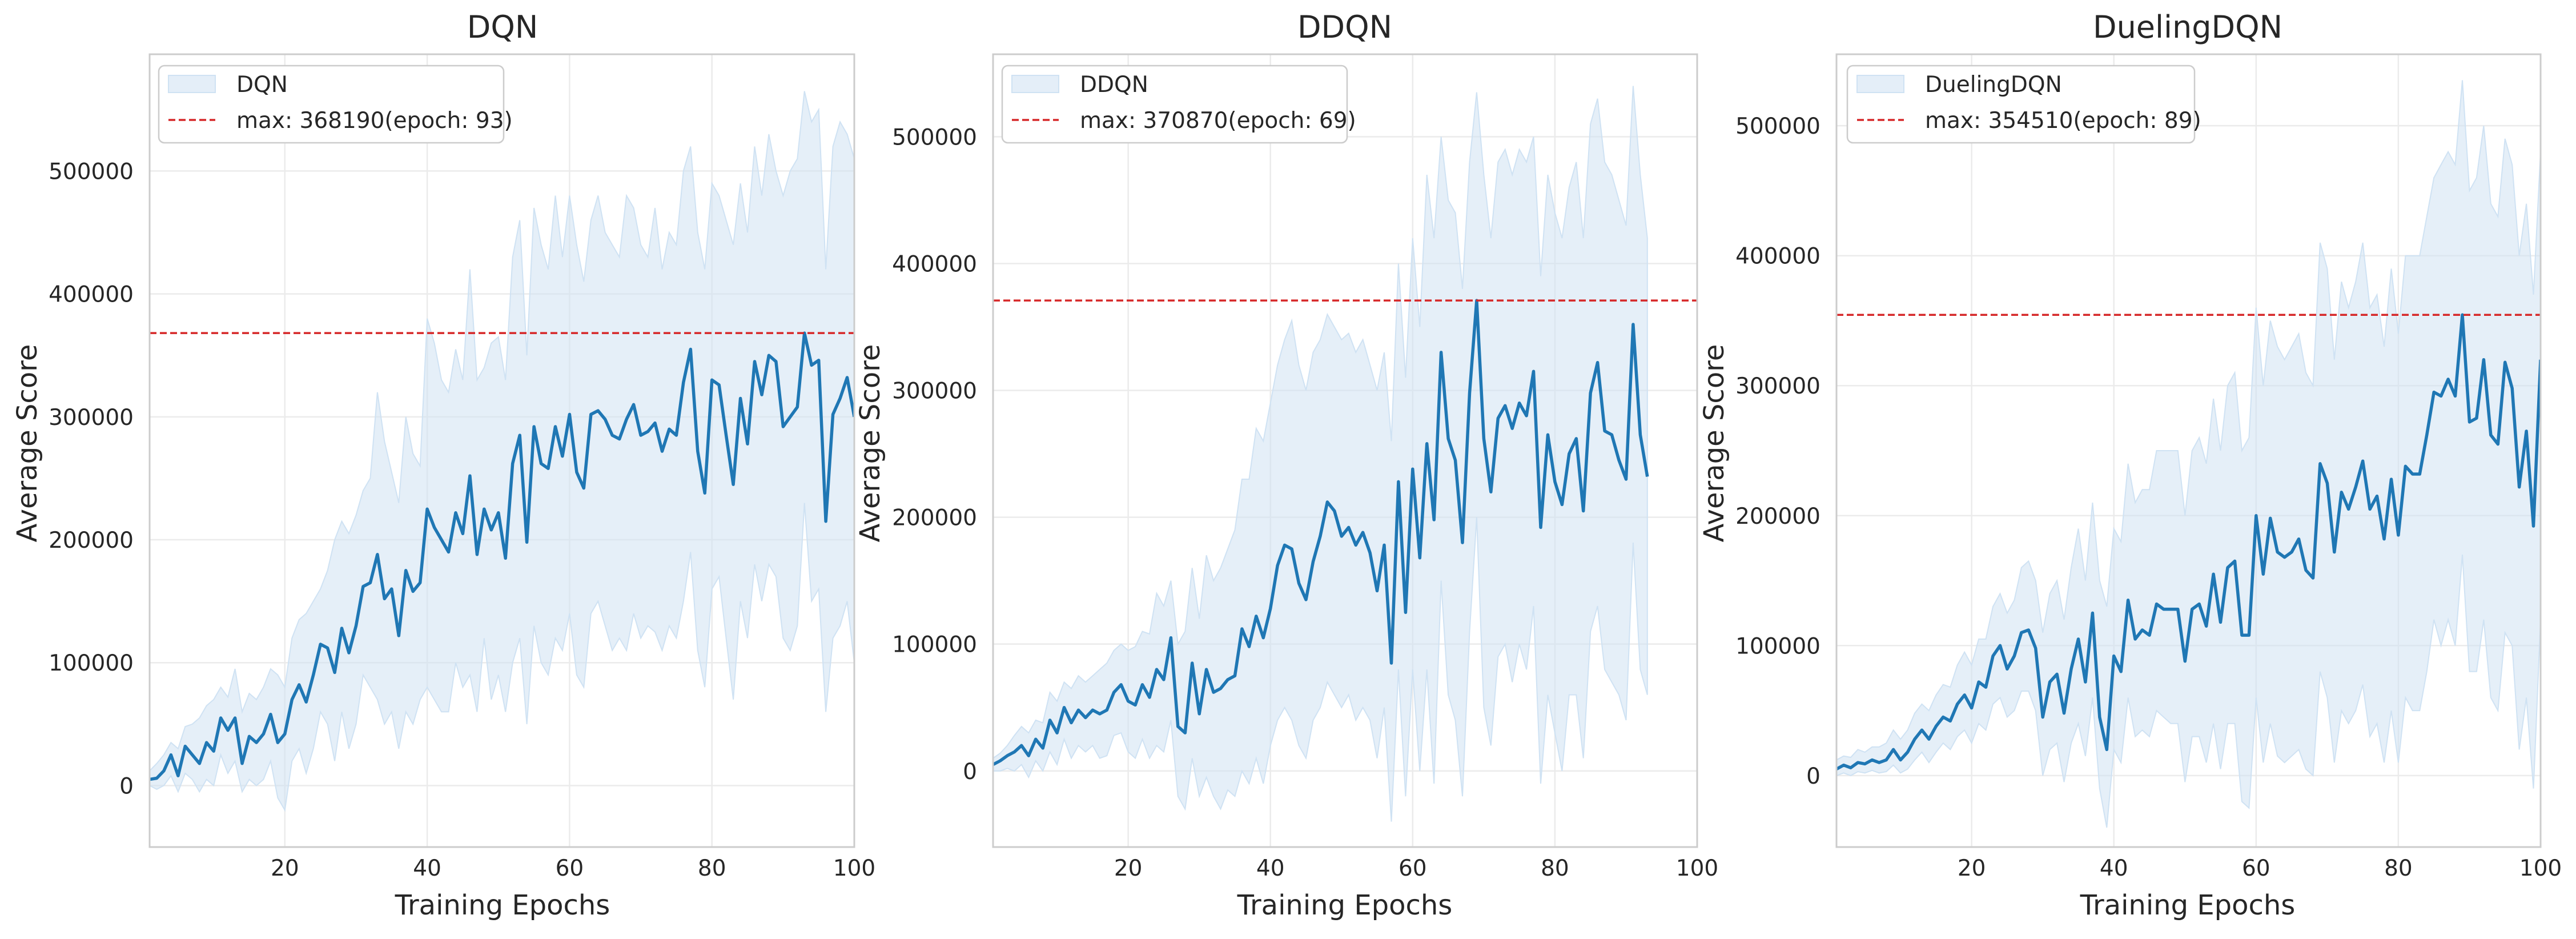  I want to click on x-ticks-duelingdqn: 20 40 60 80 100, so click(2260, 869).